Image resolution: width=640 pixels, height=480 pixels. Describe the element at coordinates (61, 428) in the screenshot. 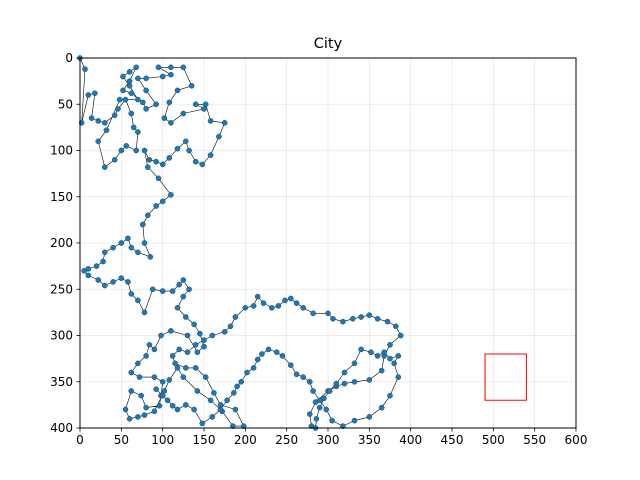

I see `y-tick-label: 400` at that location.